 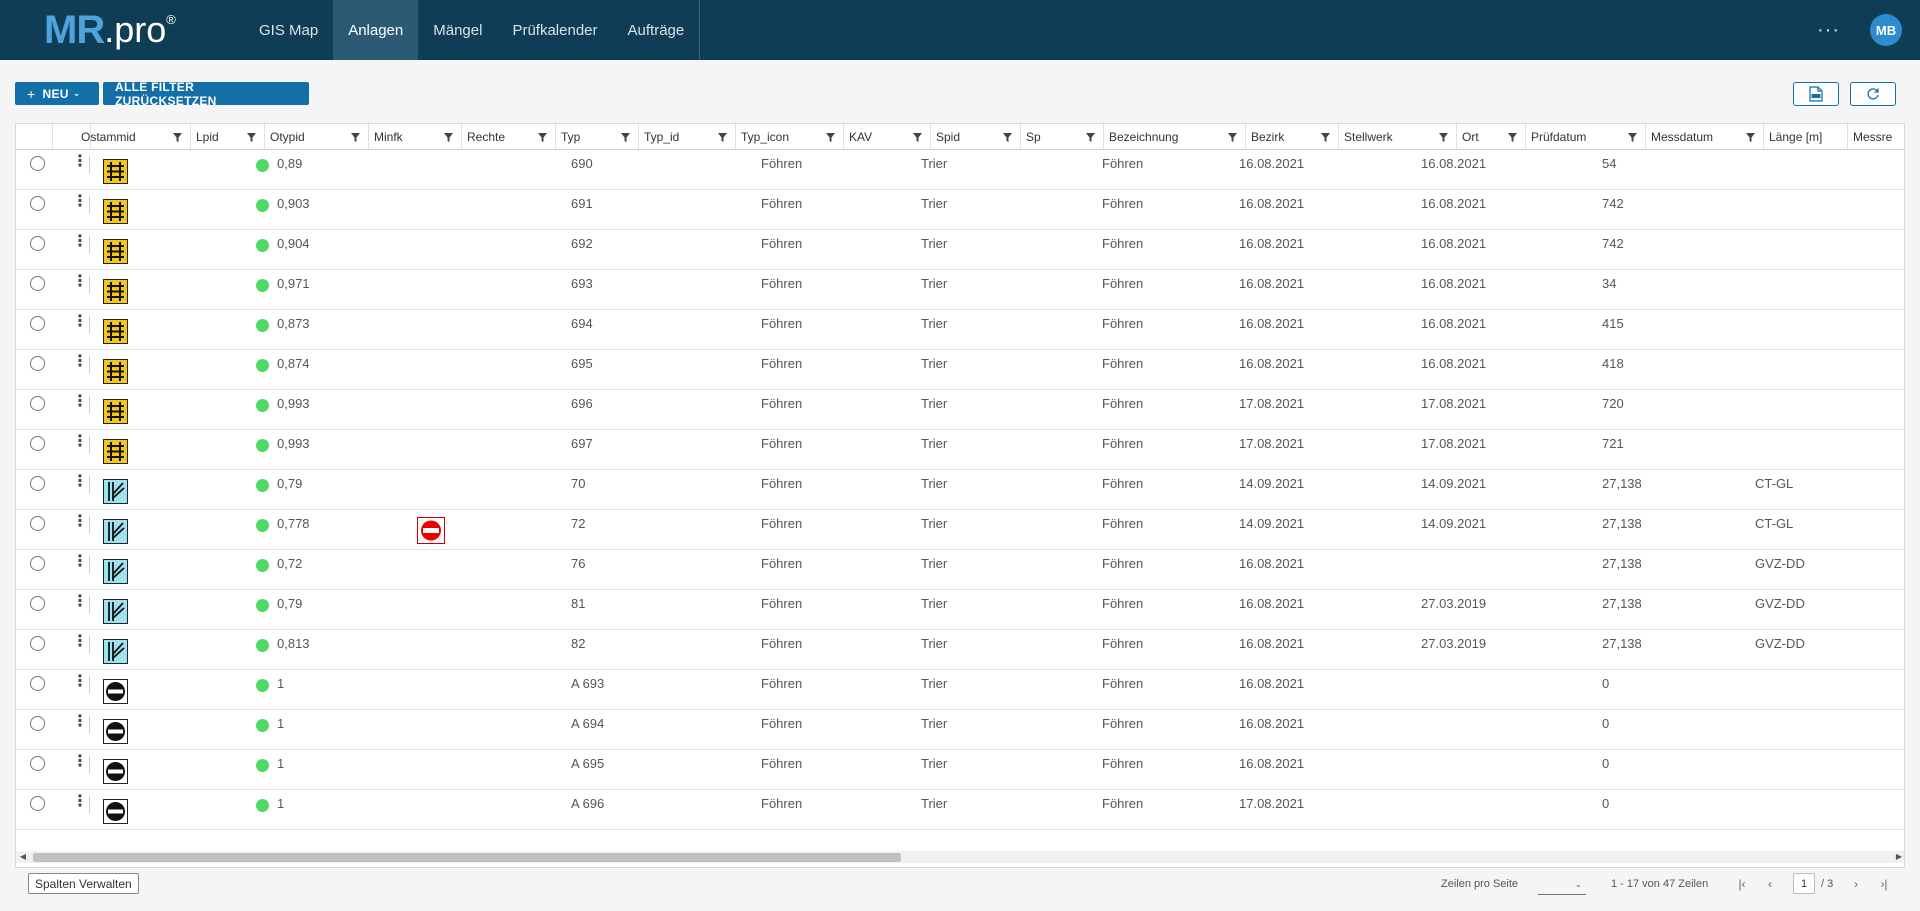 I want to click on column-header: Typ, so click(x=597, y=137).